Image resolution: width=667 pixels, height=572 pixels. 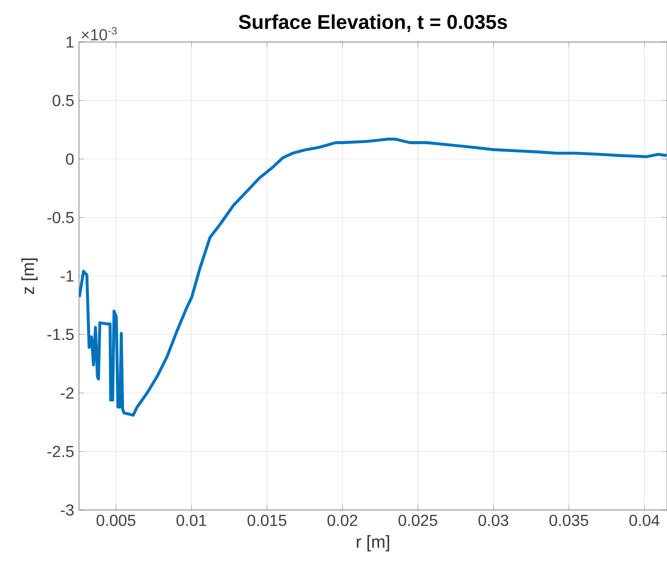 What do you see at coordinates (70, 42) in the screenshot?
I see `y-tick-label: 1` at bounding box center [70, 42].